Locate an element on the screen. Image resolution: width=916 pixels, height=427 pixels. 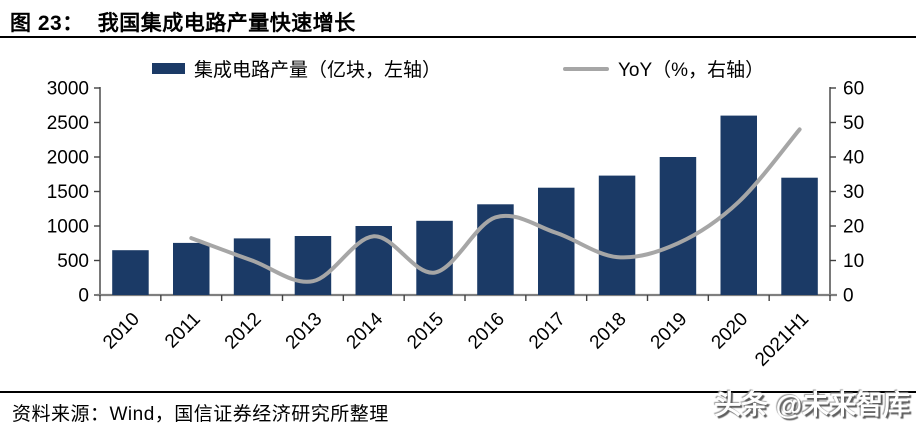
bar-2010 is located at coordinates (130, 272).